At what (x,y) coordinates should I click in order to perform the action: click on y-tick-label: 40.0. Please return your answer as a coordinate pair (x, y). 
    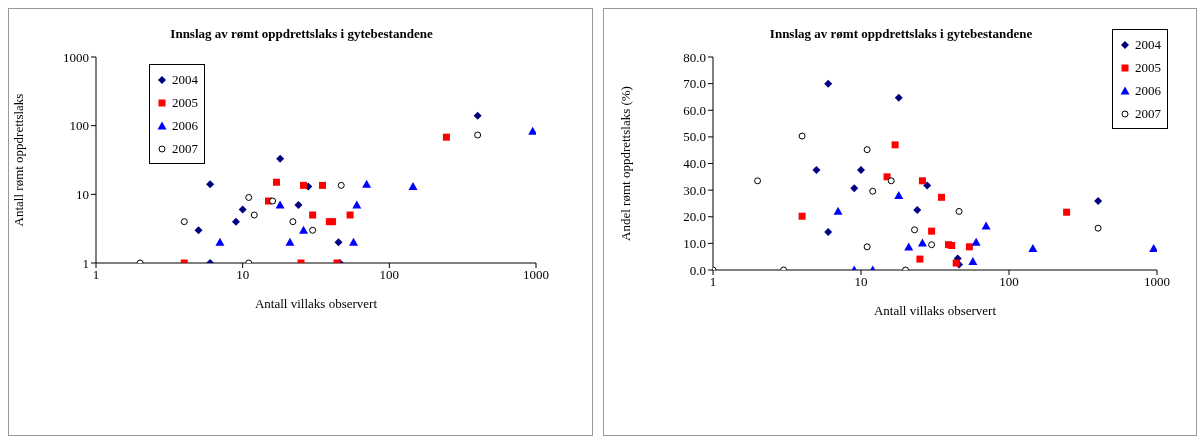
    Looking at the image, I should click on (694, 164).